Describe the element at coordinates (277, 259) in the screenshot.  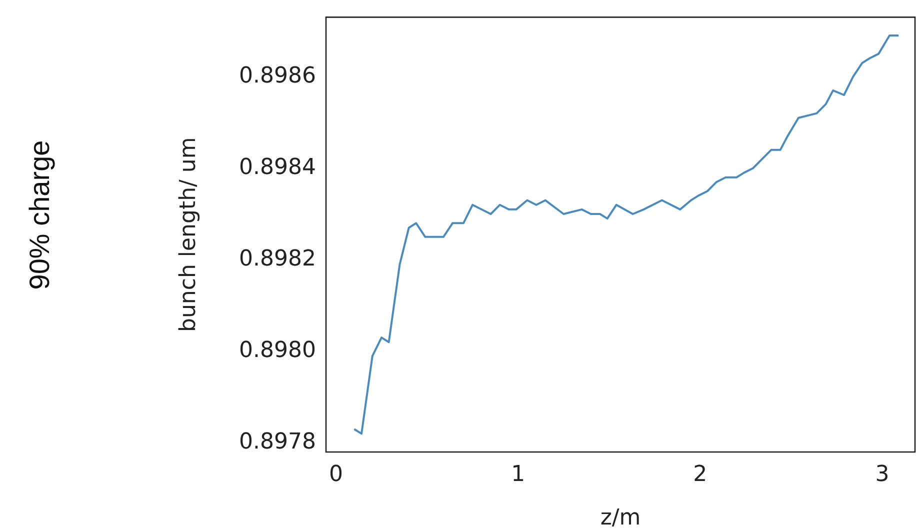
I see `y-tick-label: 0.8982` at that location.